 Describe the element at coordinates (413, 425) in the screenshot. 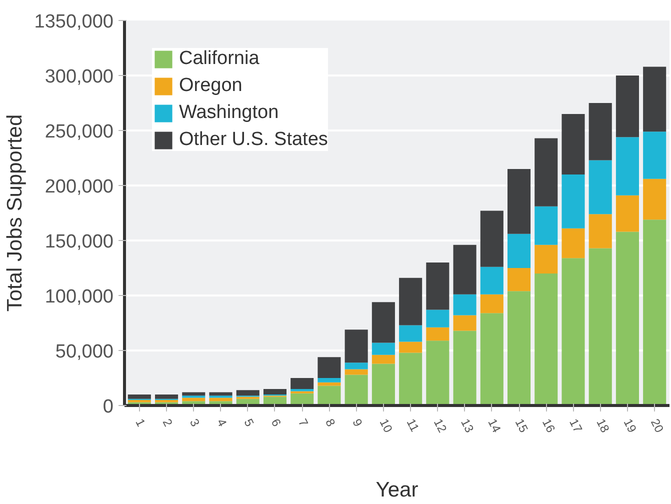

I see `x-tick-label: 11` at that location.